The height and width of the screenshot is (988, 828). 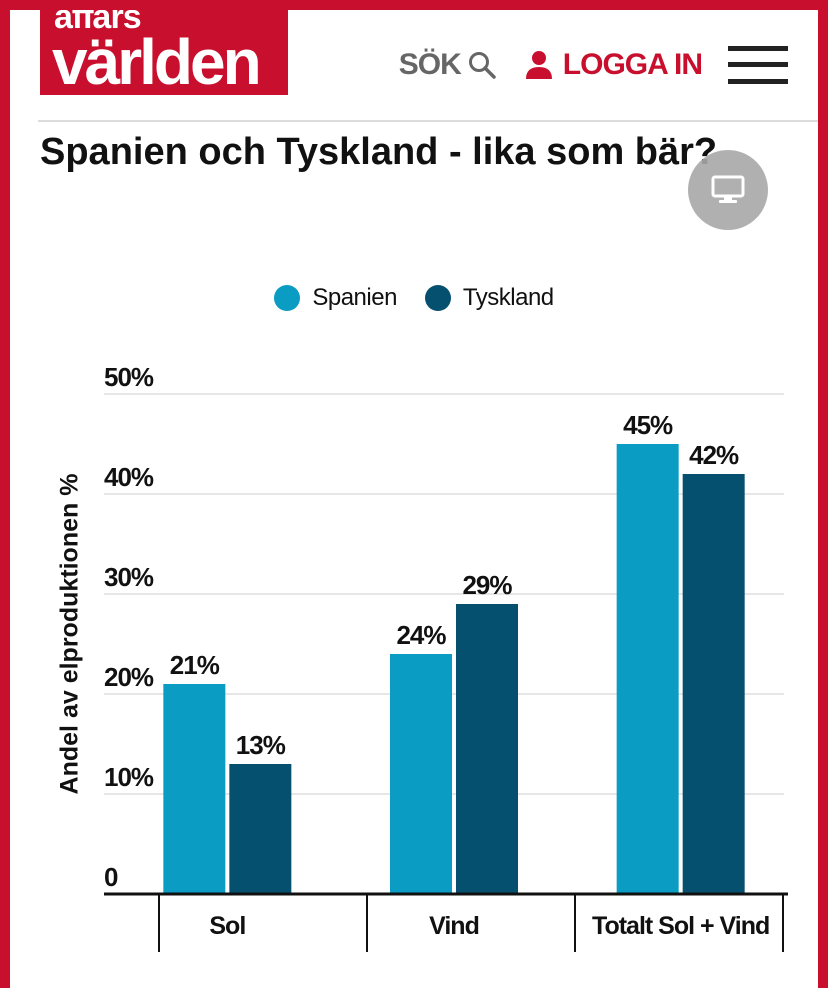 I want to click on data-label: 42%, so click(x=714, y=455).